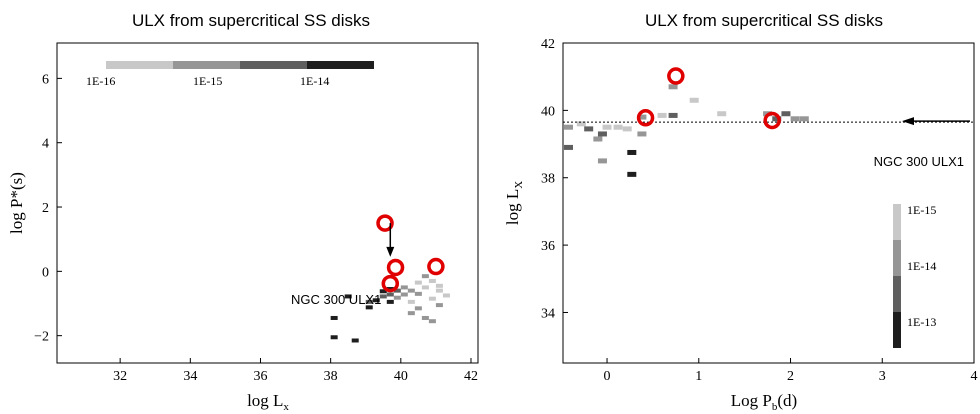 The width and height of the screenshot is (980, 414). What do you see at coordinates (45, 272) in the screenshot?
I see `left-y-tick-label: 0` at bounding box center [45, 272].